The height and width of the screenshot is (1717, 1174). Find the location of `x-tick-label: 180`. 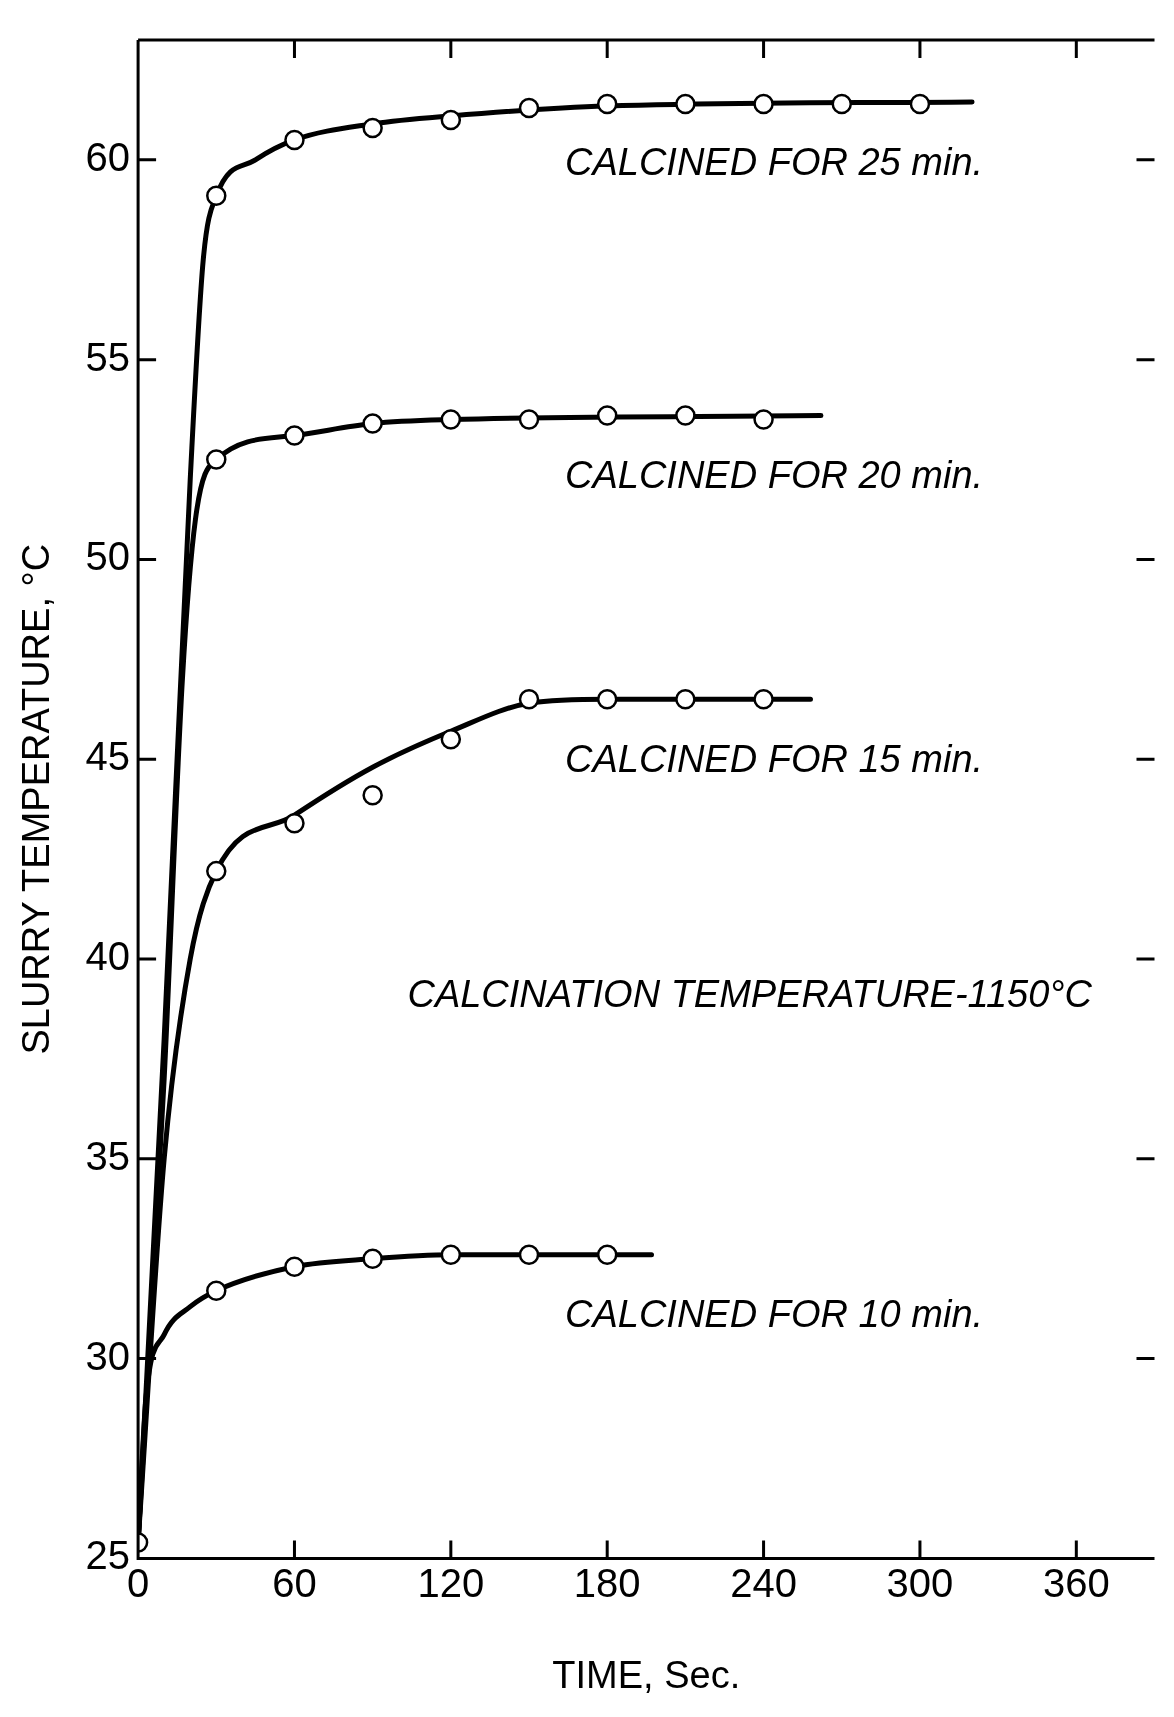

x-tick-label: 180 is located at coordinates (607, 1583).